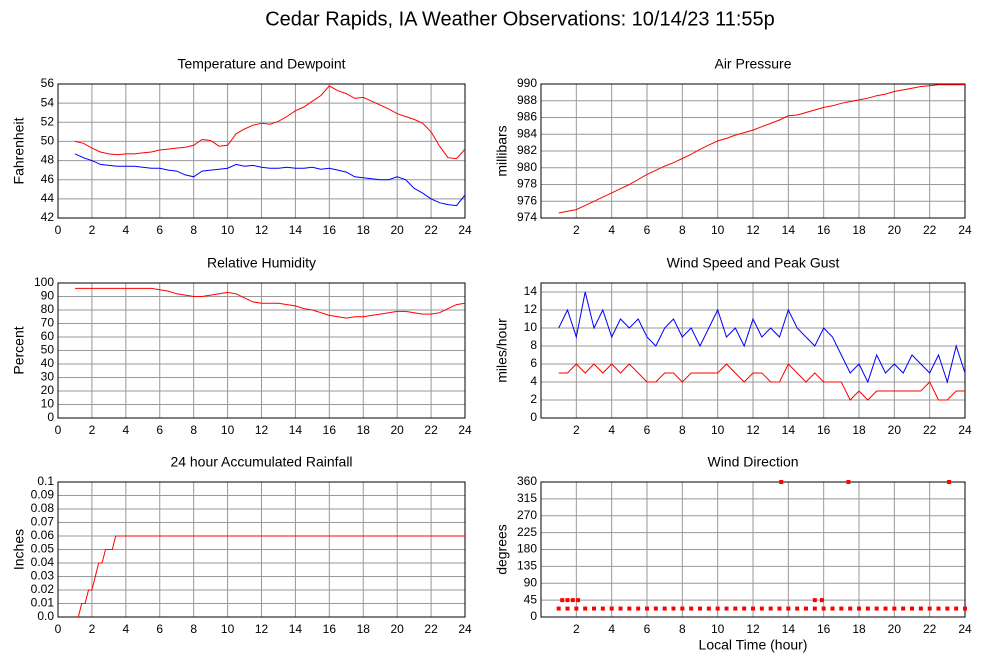 The height and width of the screenshot is (660, 1000). What do you see at coordinates (527, 532) in the screenshot?
I see `y-tick-label: 225` at bounding box center [527, 532].